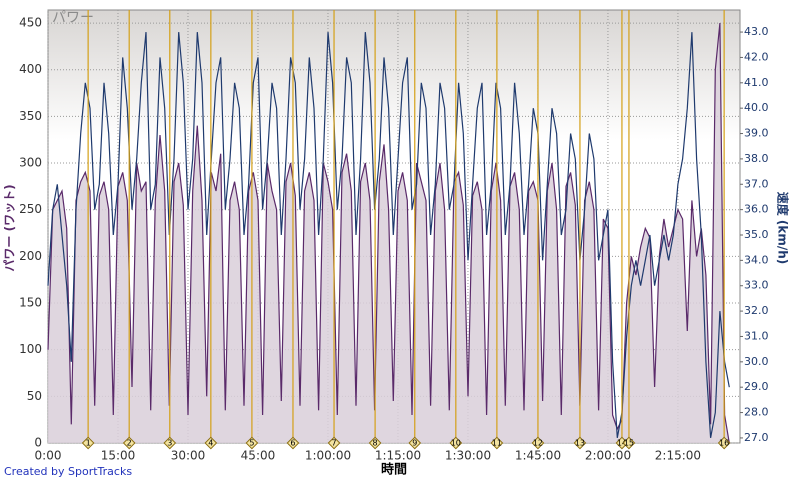 This screenshot has height=484, width=800. Describe the element at coordinates (756, 310) in the screenshot. I see `y2-tick-label: 32.0` at that location.